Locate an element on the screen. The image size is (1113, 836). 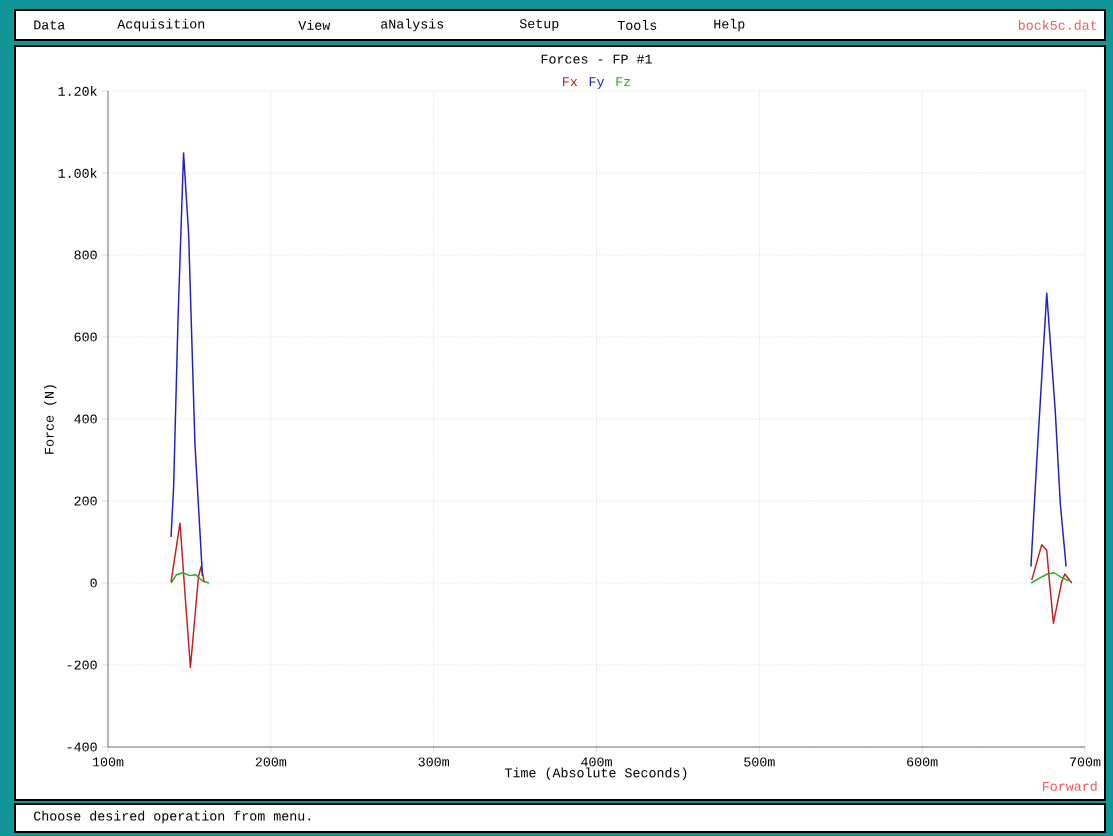
y-tick-label: -200 is located at coordinates (82, 665).